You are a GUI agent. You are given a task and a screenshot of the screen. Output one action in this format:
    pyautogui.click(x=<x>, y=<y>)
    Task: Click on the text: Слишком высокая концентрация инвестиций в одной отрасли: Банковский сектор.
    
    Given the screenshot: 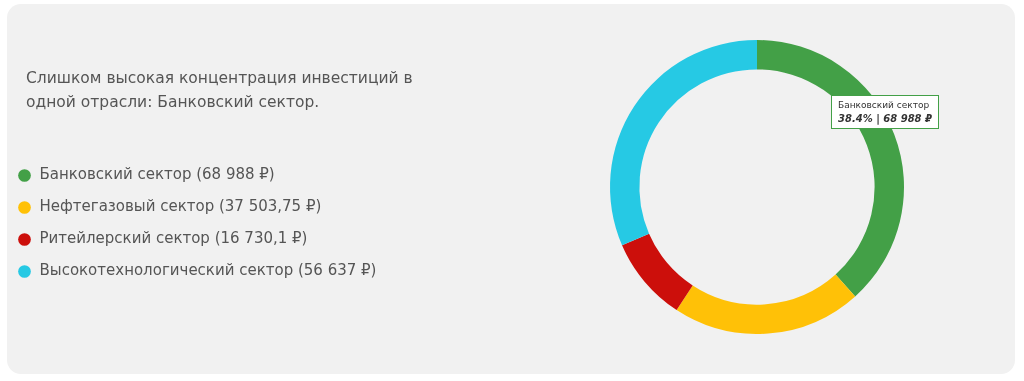 What is the action you would take?
    pyautogui.click(x=220, y=90)
    